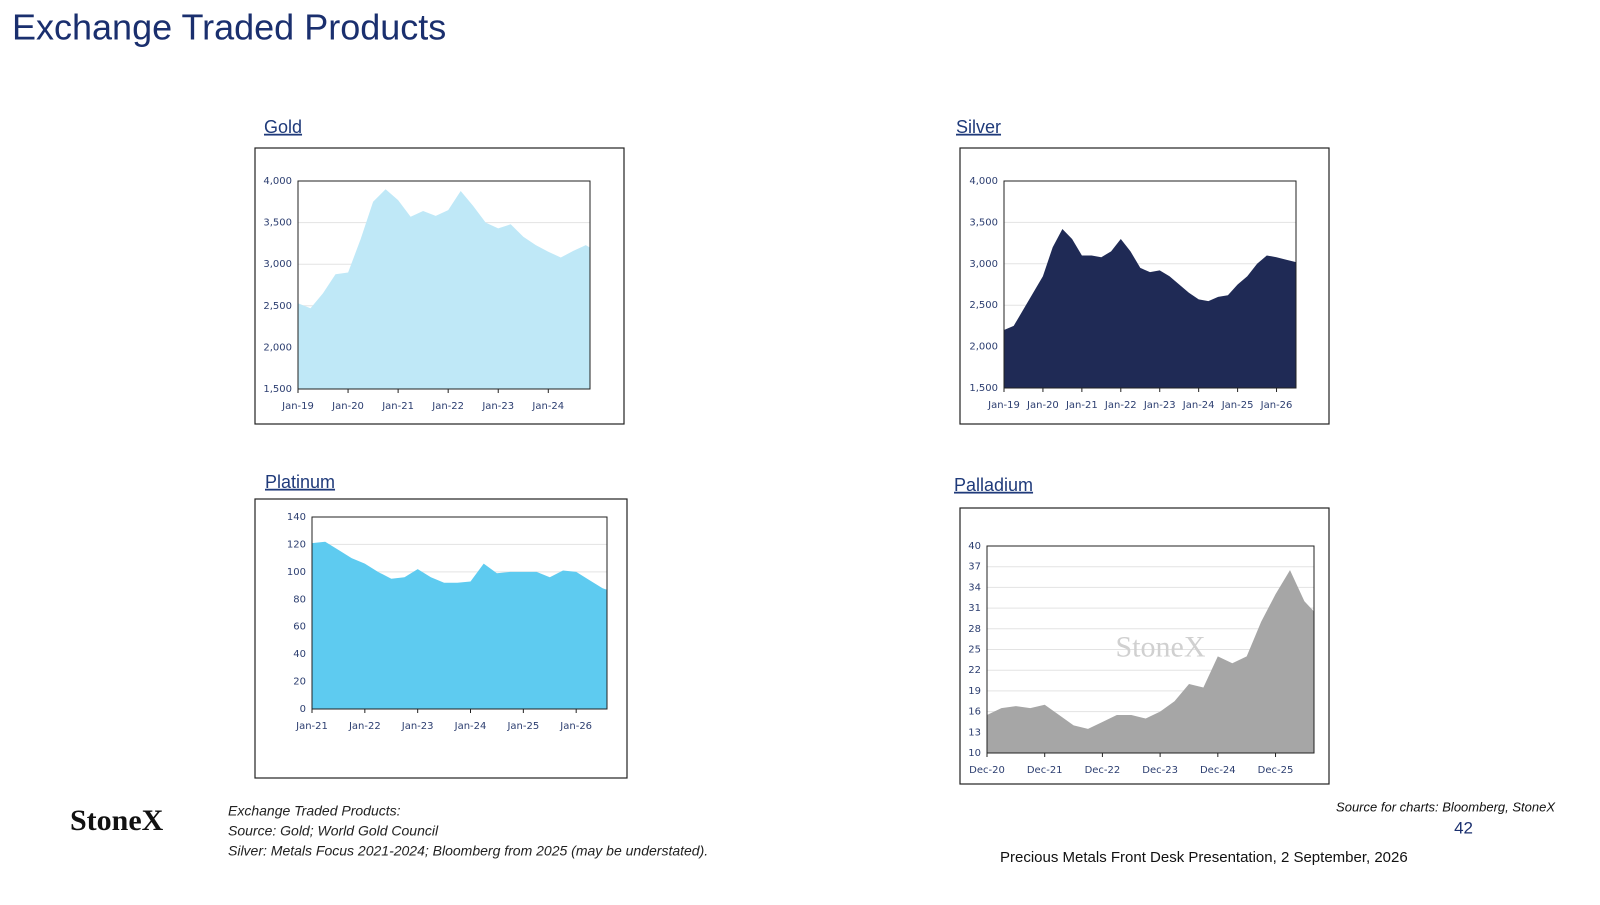 The height and width of the screenshot is (905, 1600). I want to click on y-tick-label: 10, so click(974, 753).